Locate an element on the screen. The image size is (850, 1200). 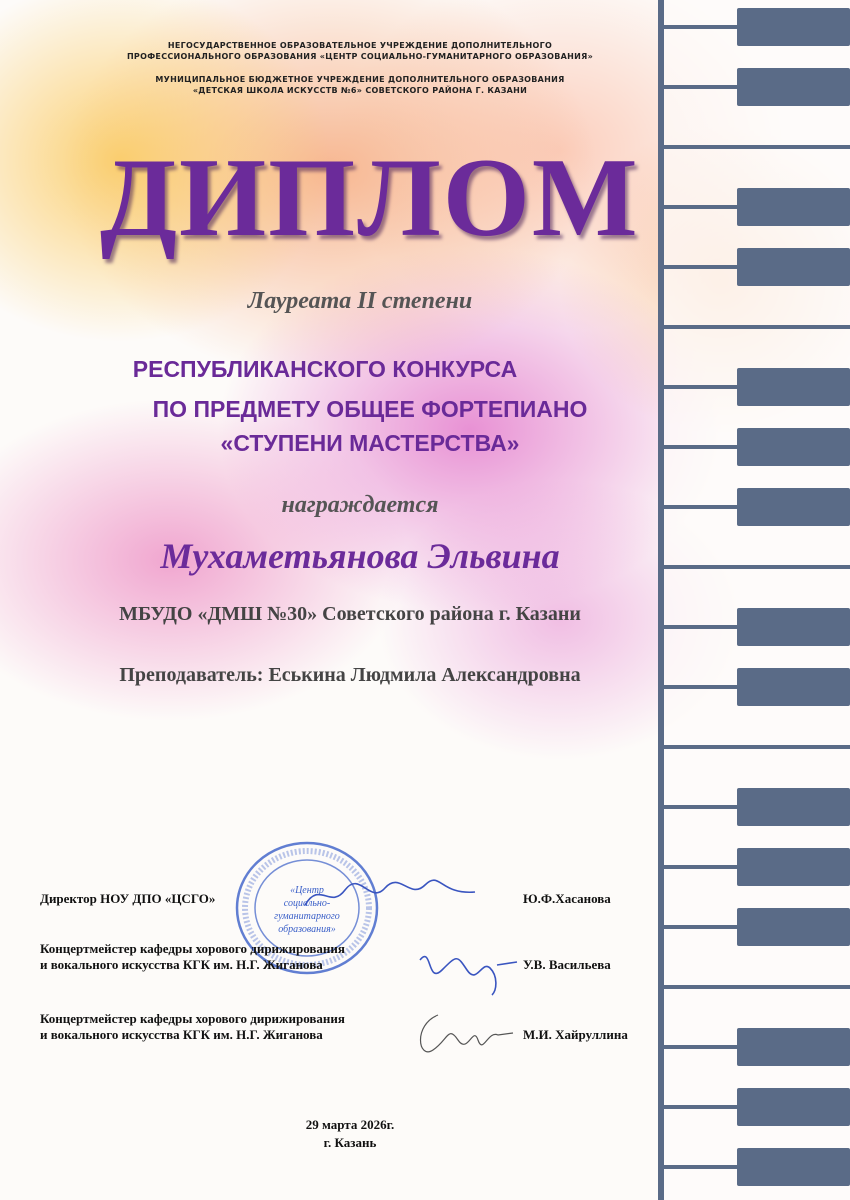
piano-edge-line is located at coordinates (661, 600).